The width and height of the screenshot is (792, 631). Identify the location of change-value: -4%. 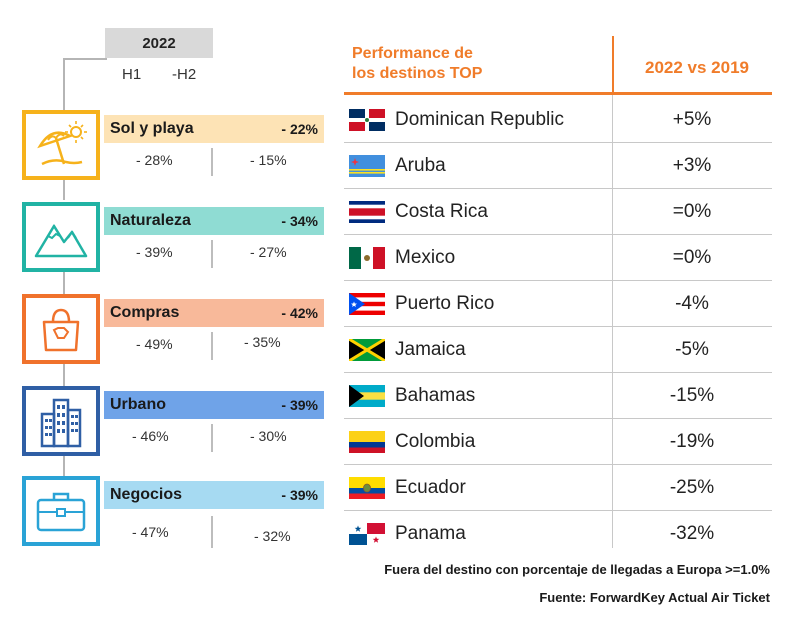
(692, 303).